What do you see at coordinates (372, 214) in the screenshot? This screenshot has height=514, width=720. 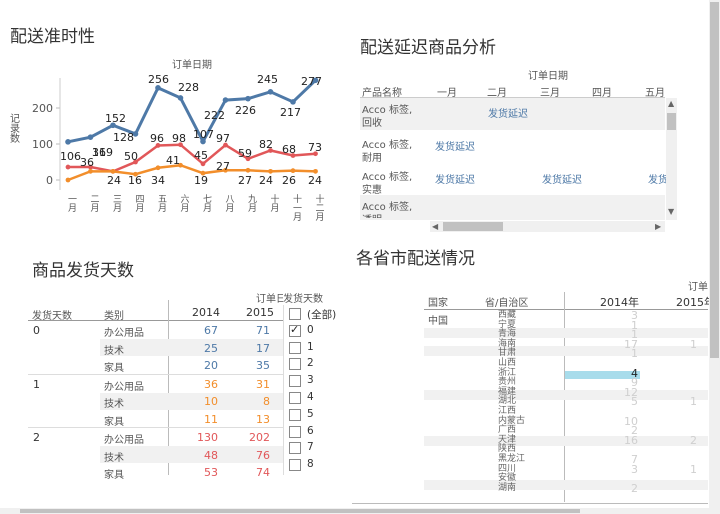 I see `product-name-cont: 透明` at bounding box center [372, 214].